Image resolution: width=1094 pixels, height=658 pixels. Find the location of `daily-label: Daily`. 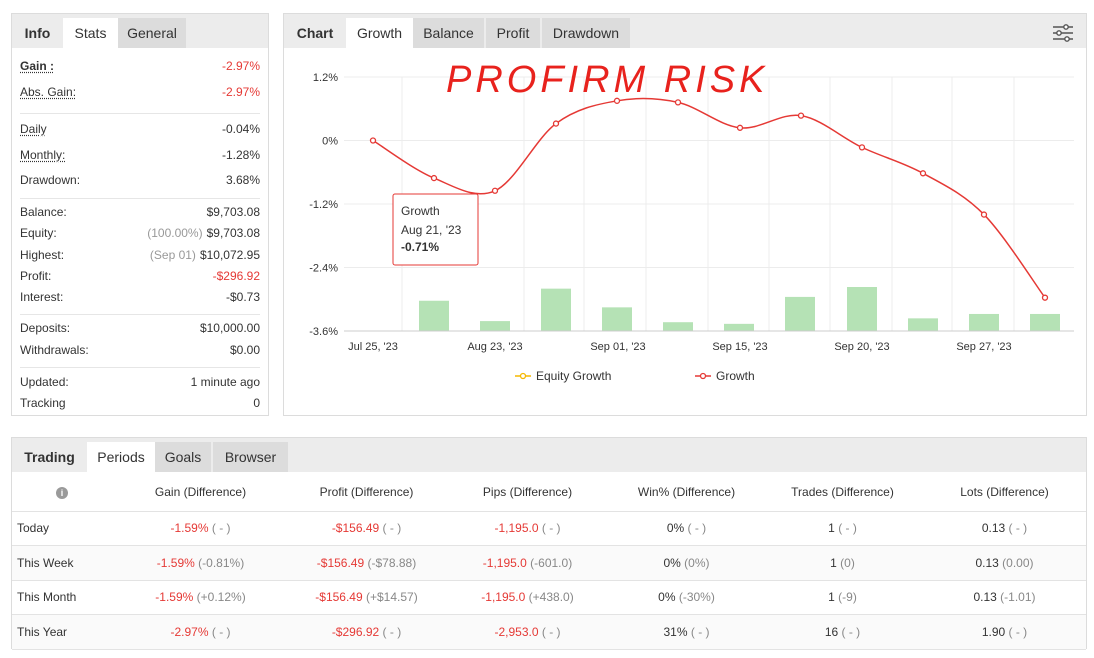

daily-label: Daily is located at coordinates (33, 129).